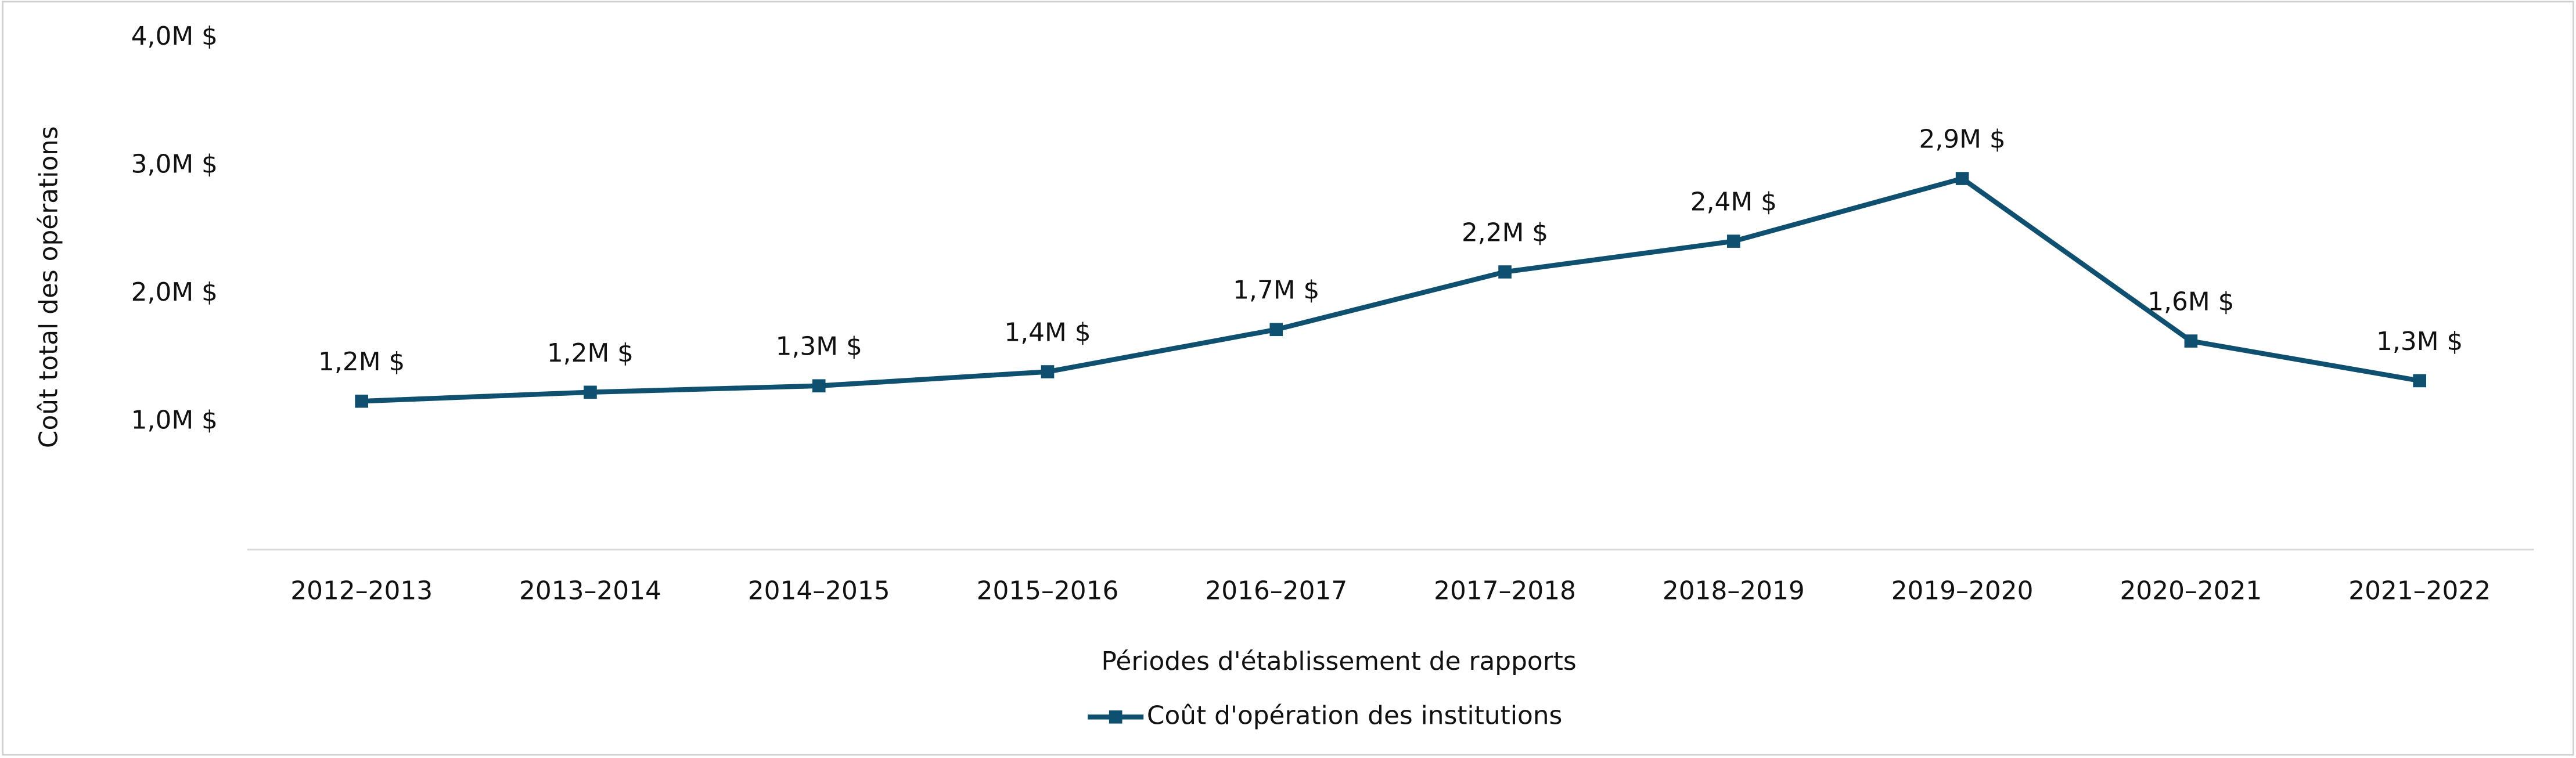  I want to click on y-axis-title: Coût total des opérations, so click(49, 287).